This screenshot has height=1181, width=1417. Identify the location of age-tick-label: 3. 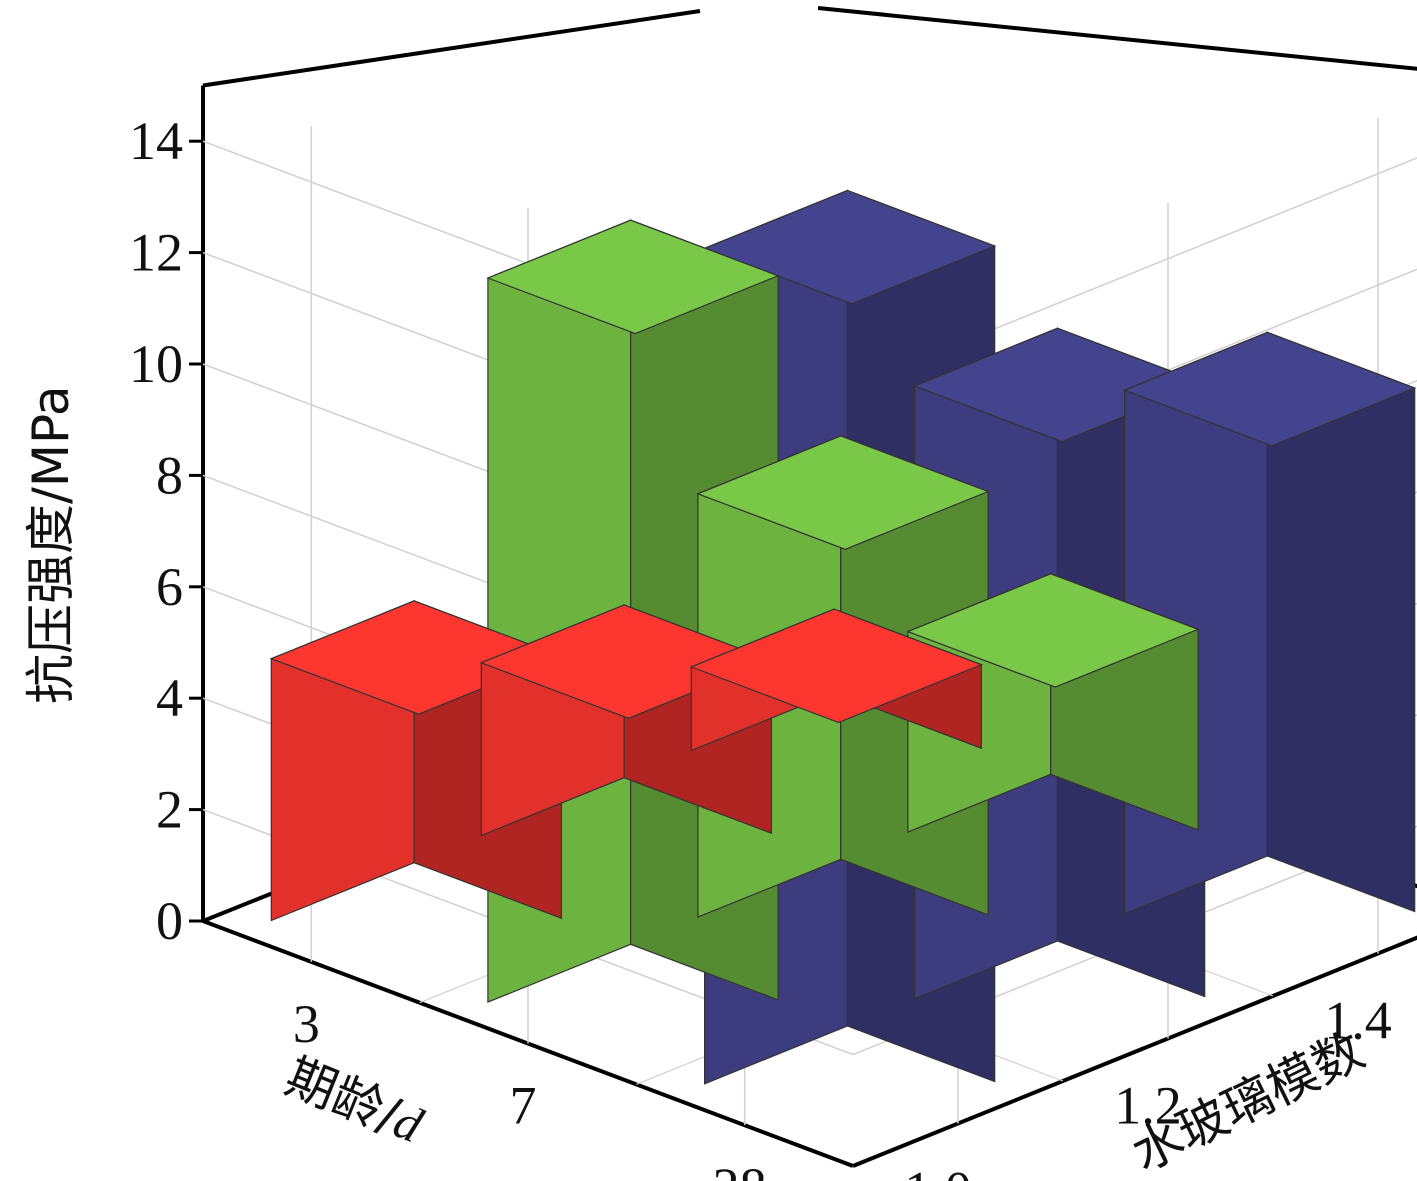
(306, 1024).